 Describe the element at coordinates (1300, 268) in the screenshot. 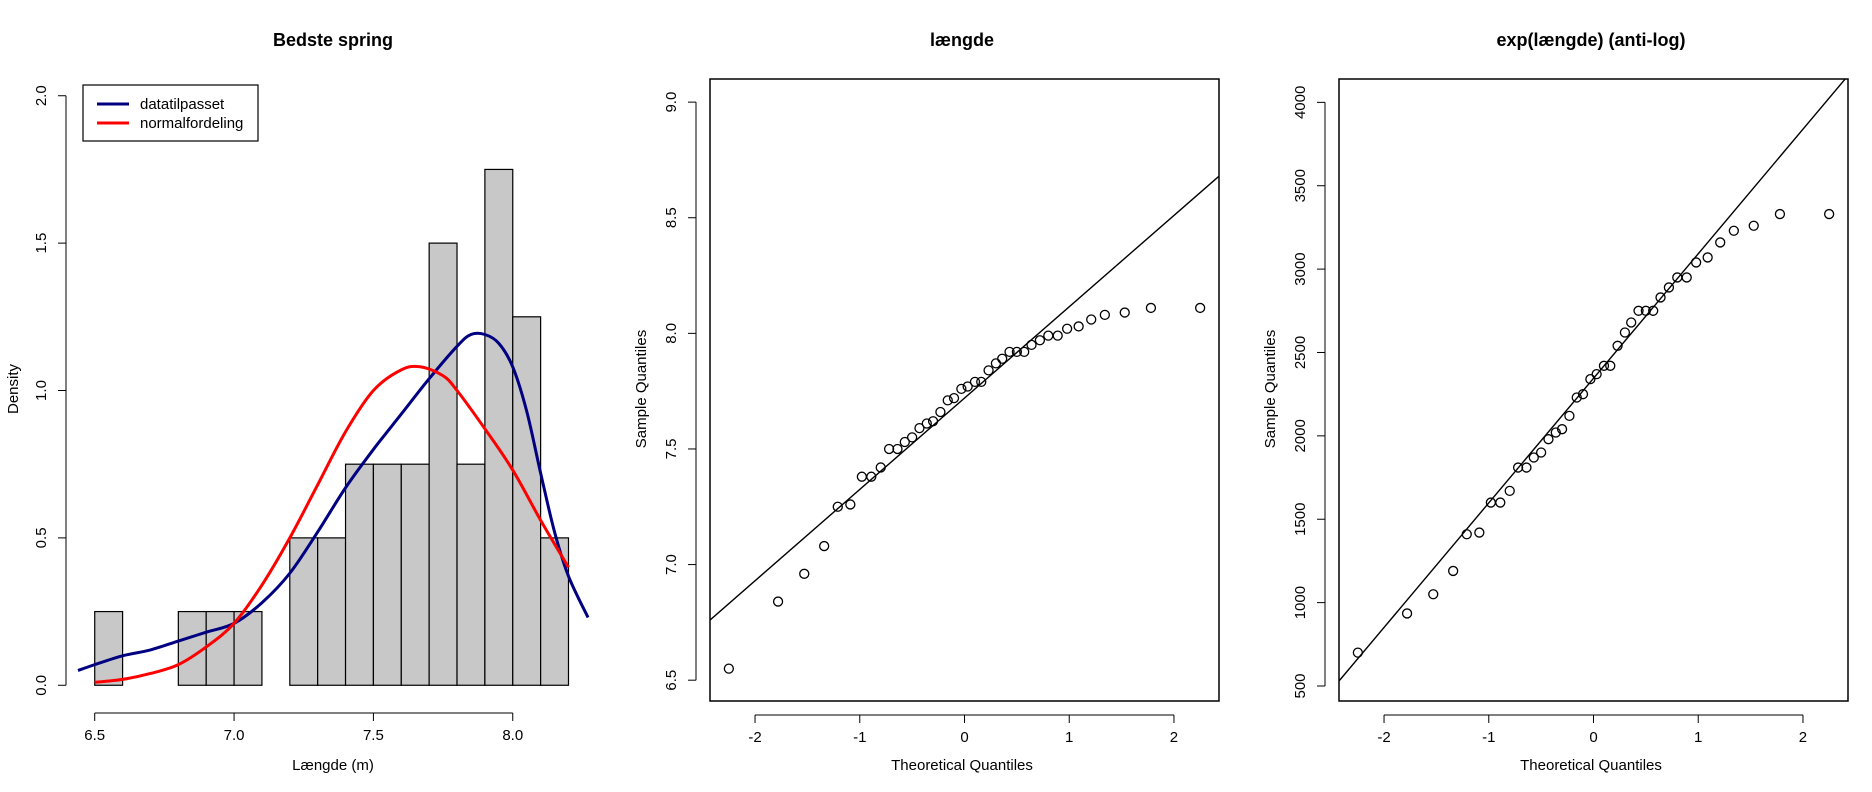

I see `qq-antilog-y-tick-label-3000: 3000` at that location.